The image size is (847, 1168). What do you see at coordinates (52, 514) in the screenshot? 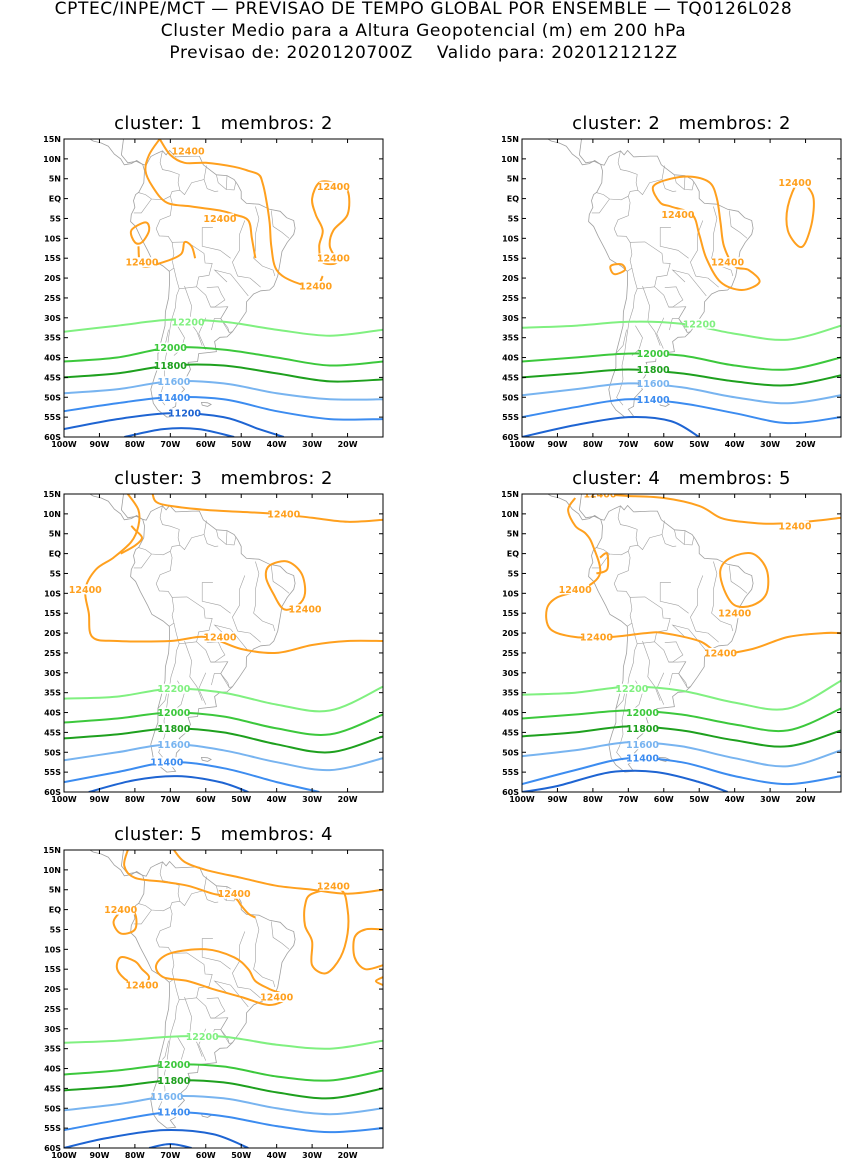
I see `lat-label: 10N` at bounding box center [52, 514].